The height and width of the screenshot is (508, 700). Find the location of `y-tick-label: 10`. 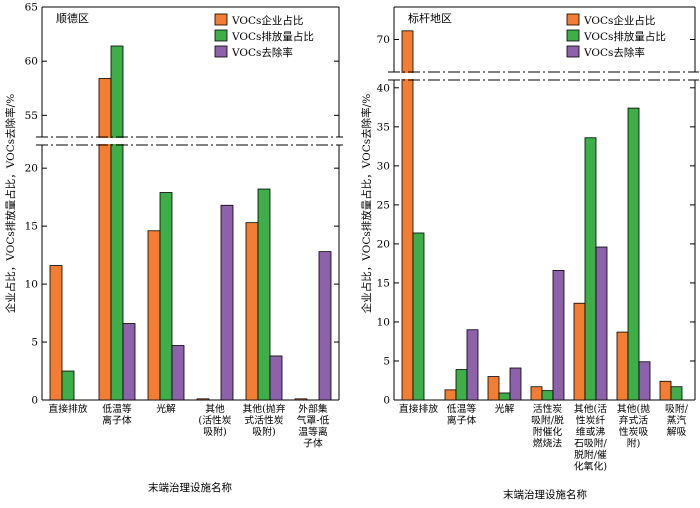

y-tick-label: 10 is located at coordinates (383, 322).